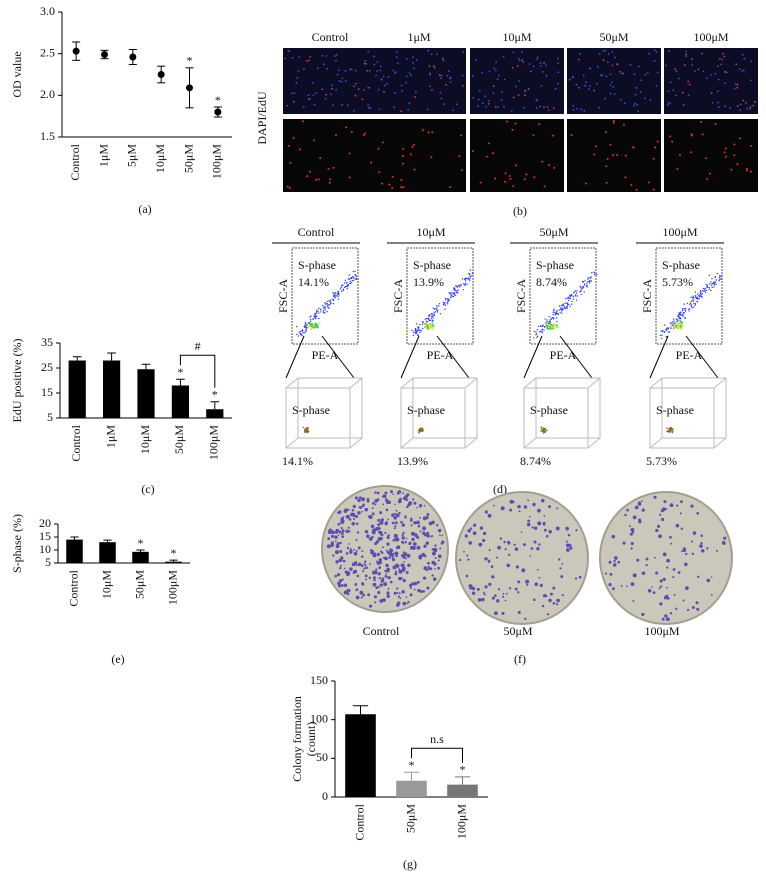 The width and height of the screenshot is (766, 892). What do you see at coordinates (520, 659) in the screenshot?
I see `panel-label: (f)` at bounding box center [520, 659].